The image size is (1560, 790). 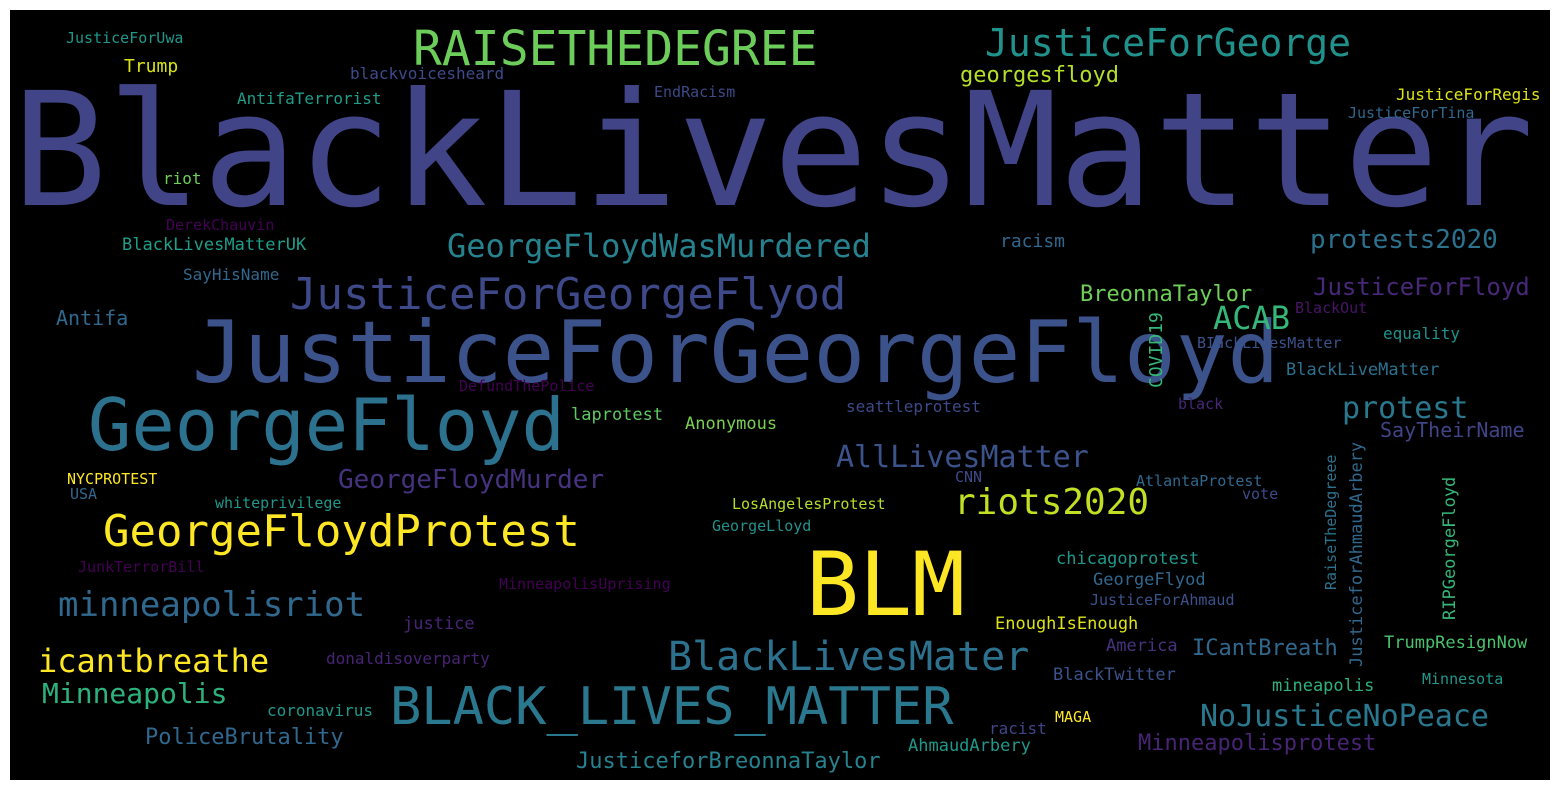 What do you see at coordinates (135, 693) in the screenshot?
I see `cloud-word: Minneapolis` at bounding box center [135, 693].